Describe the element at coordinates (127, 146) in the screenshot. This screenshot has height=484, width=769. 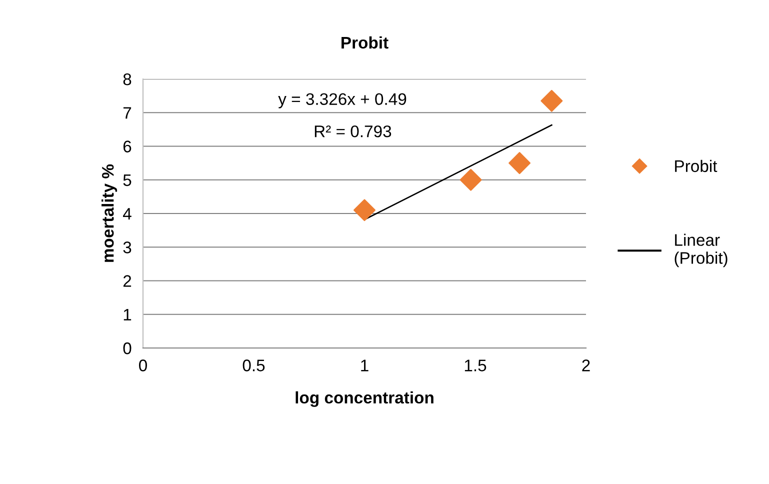
I see `y-tick-label: 6` at that location.